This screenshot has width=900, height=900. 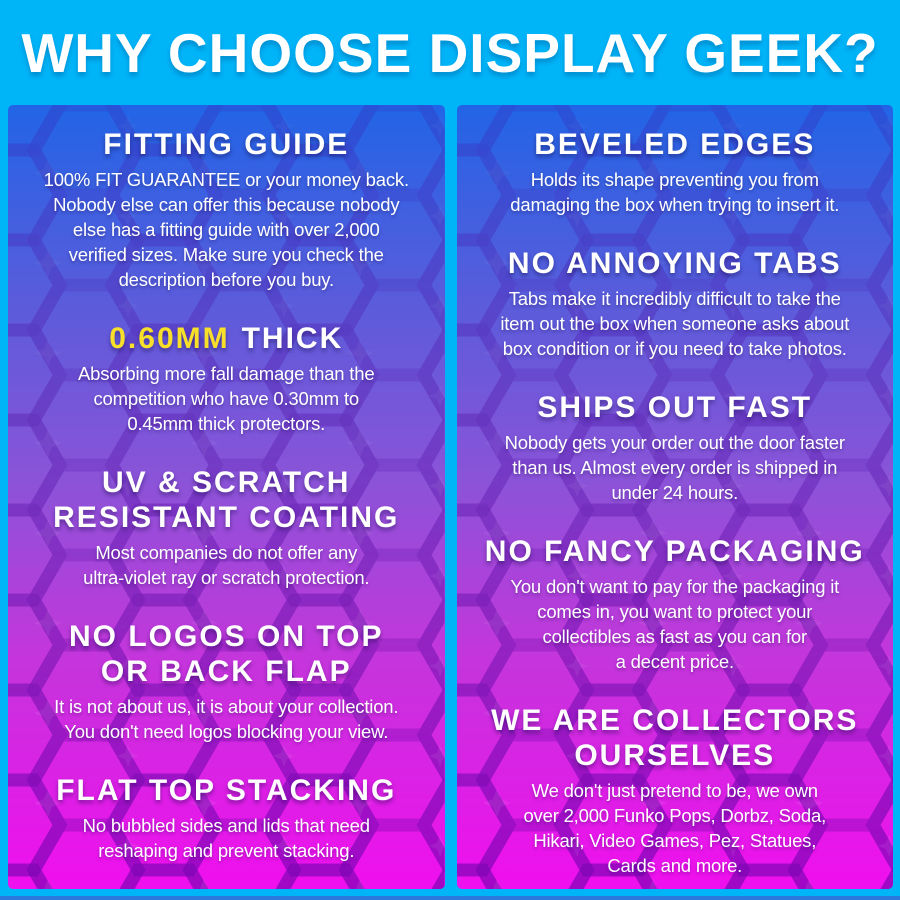 I want to click on page-title: WHY CHOOSE DISPLAY GEEK?, so click(x=450, y=52).